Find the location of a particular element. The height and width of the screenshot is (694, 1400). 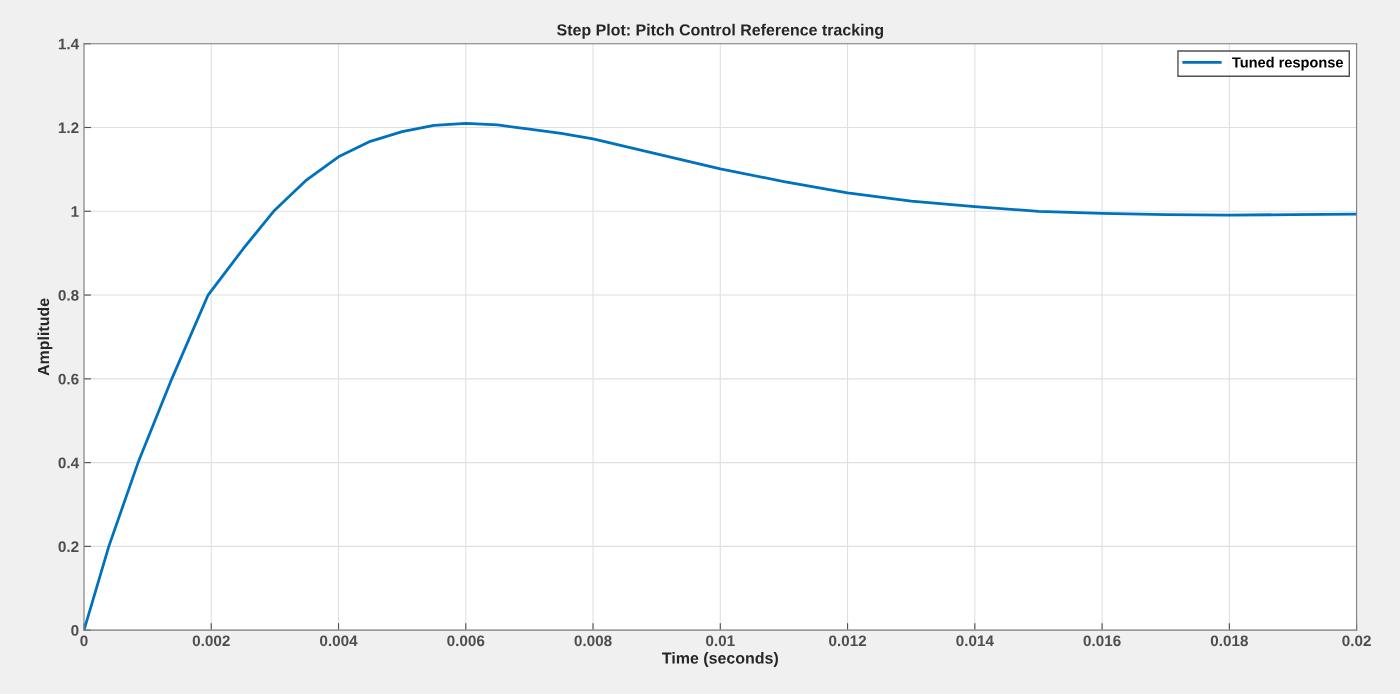

x-tick-label: 0.008 is located at coordinates (593, 641).